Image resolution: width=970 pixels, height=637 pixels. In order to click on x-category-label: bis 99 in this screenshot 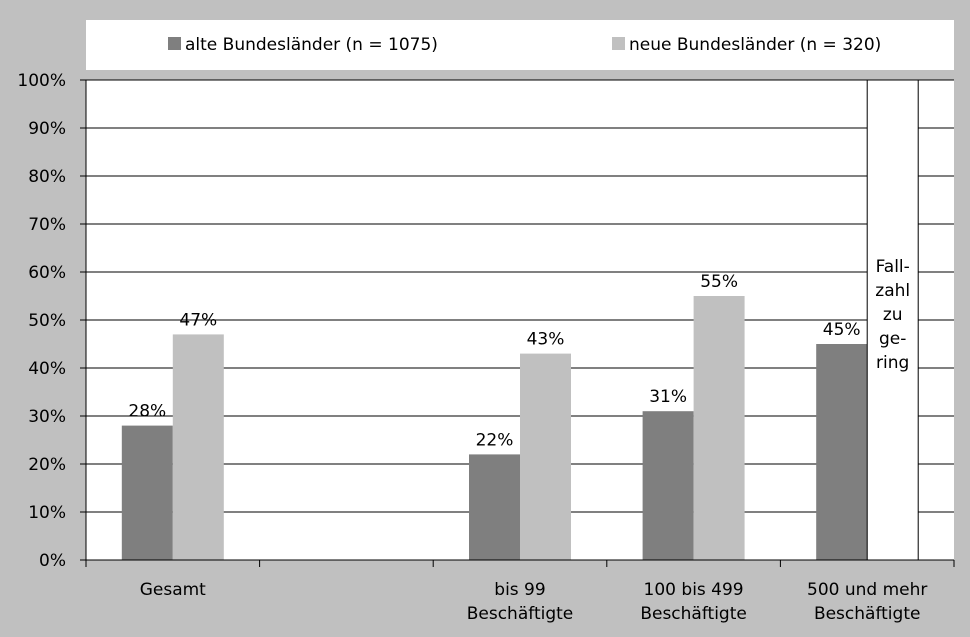, I will do `click(519, 590)`.